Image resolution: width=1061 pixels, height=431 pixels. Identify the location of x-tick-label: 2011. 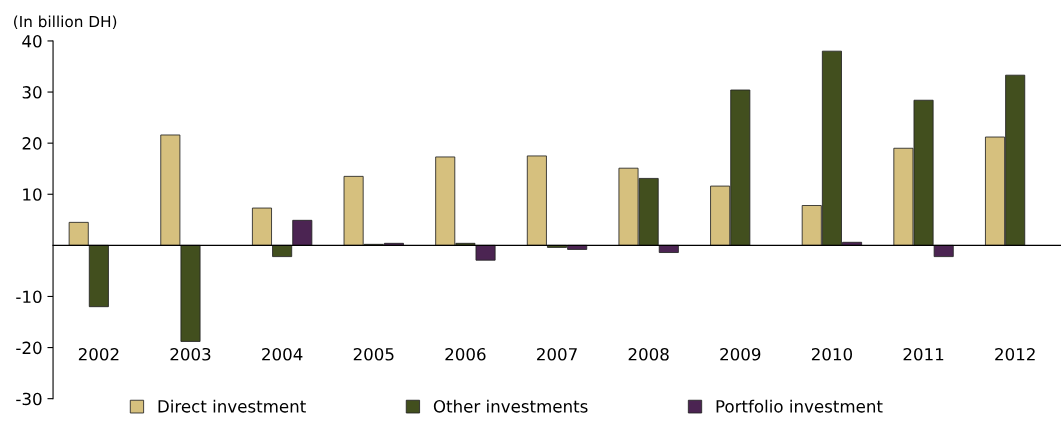
(923, 354).